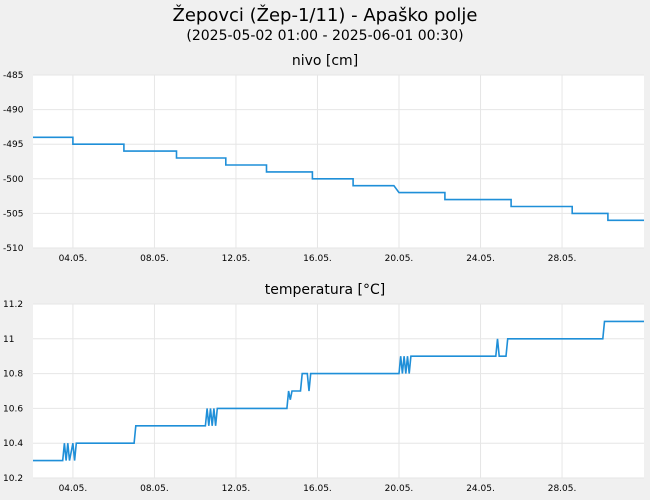 This screenshot has height=500, width=650. What do you see at coordinates (13, 145) in the screenshot?
I see `y-tick-label: -495` at bounding box center [13, 145].